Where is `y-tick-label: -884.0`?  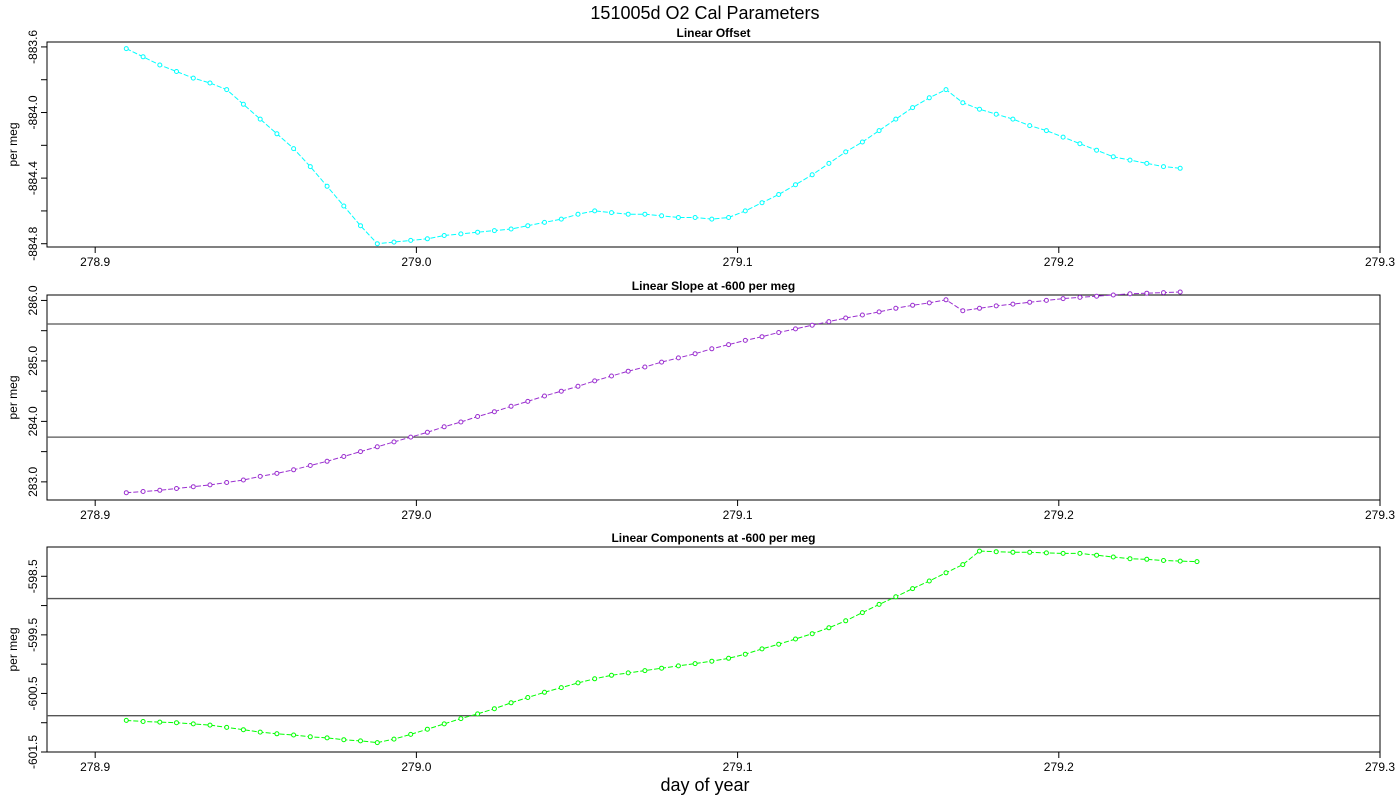 y-tick-label: -884.0 is located at coordinates (33, 112).